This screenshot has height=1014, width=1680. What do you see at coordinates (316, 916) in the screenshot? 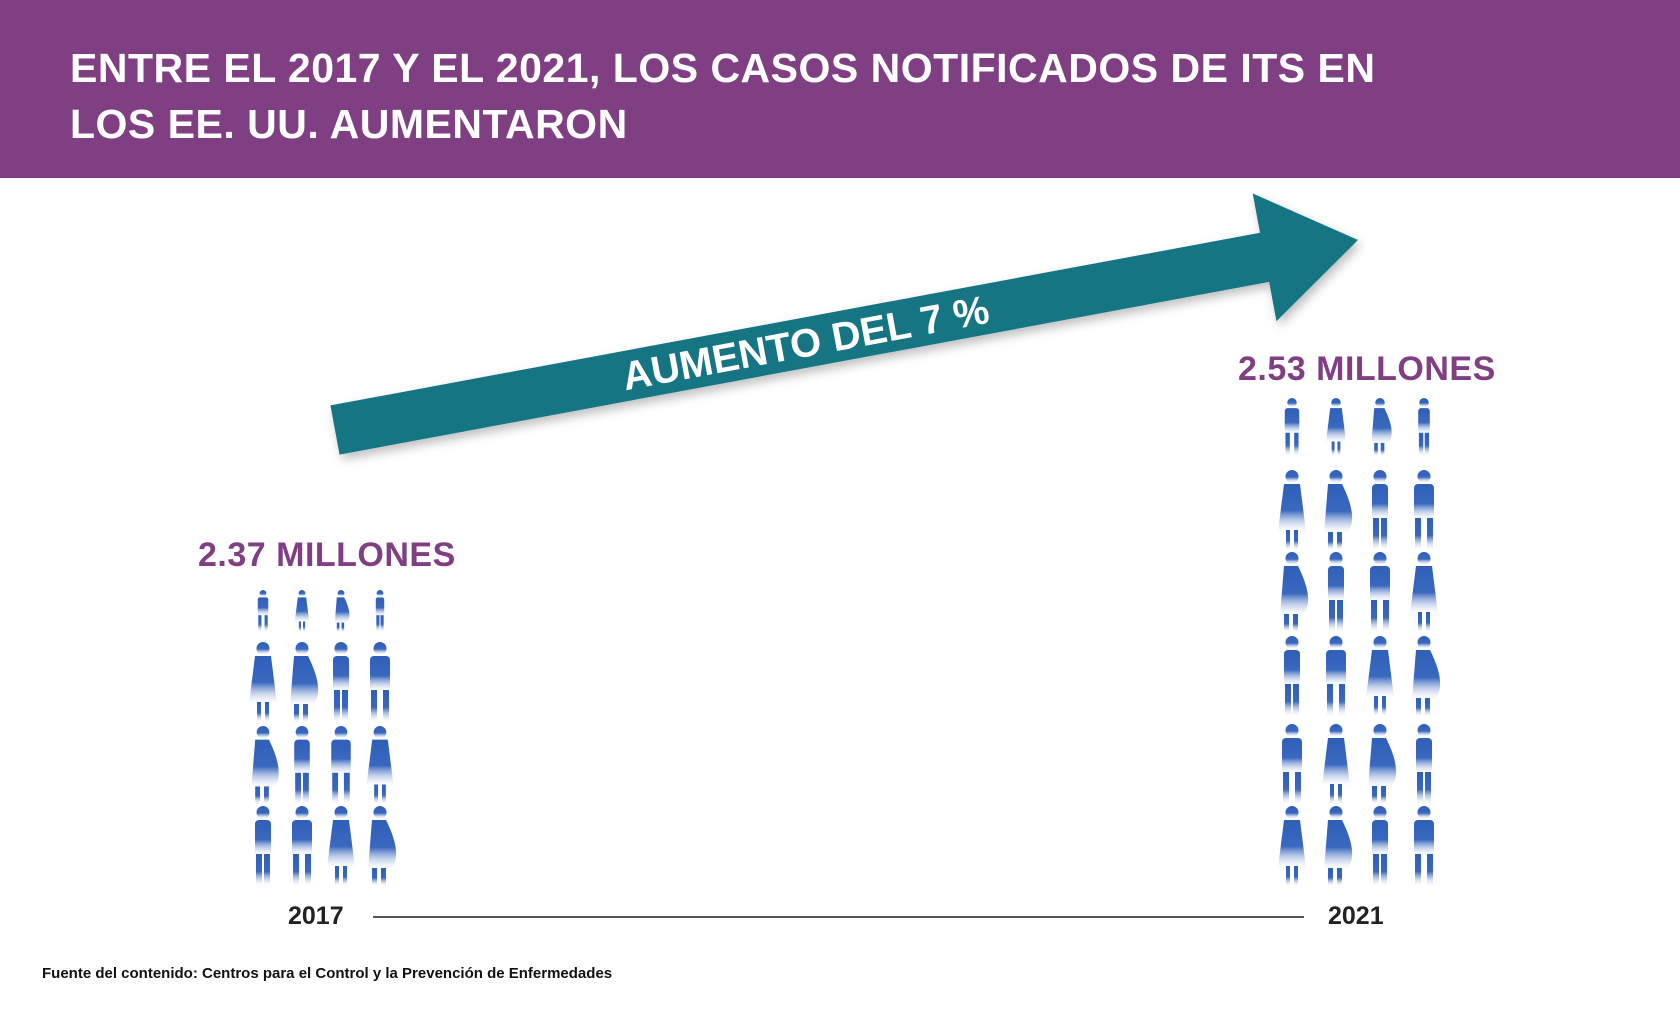
I see `year-label-2017: 2017` at bounding box center [316, 916].